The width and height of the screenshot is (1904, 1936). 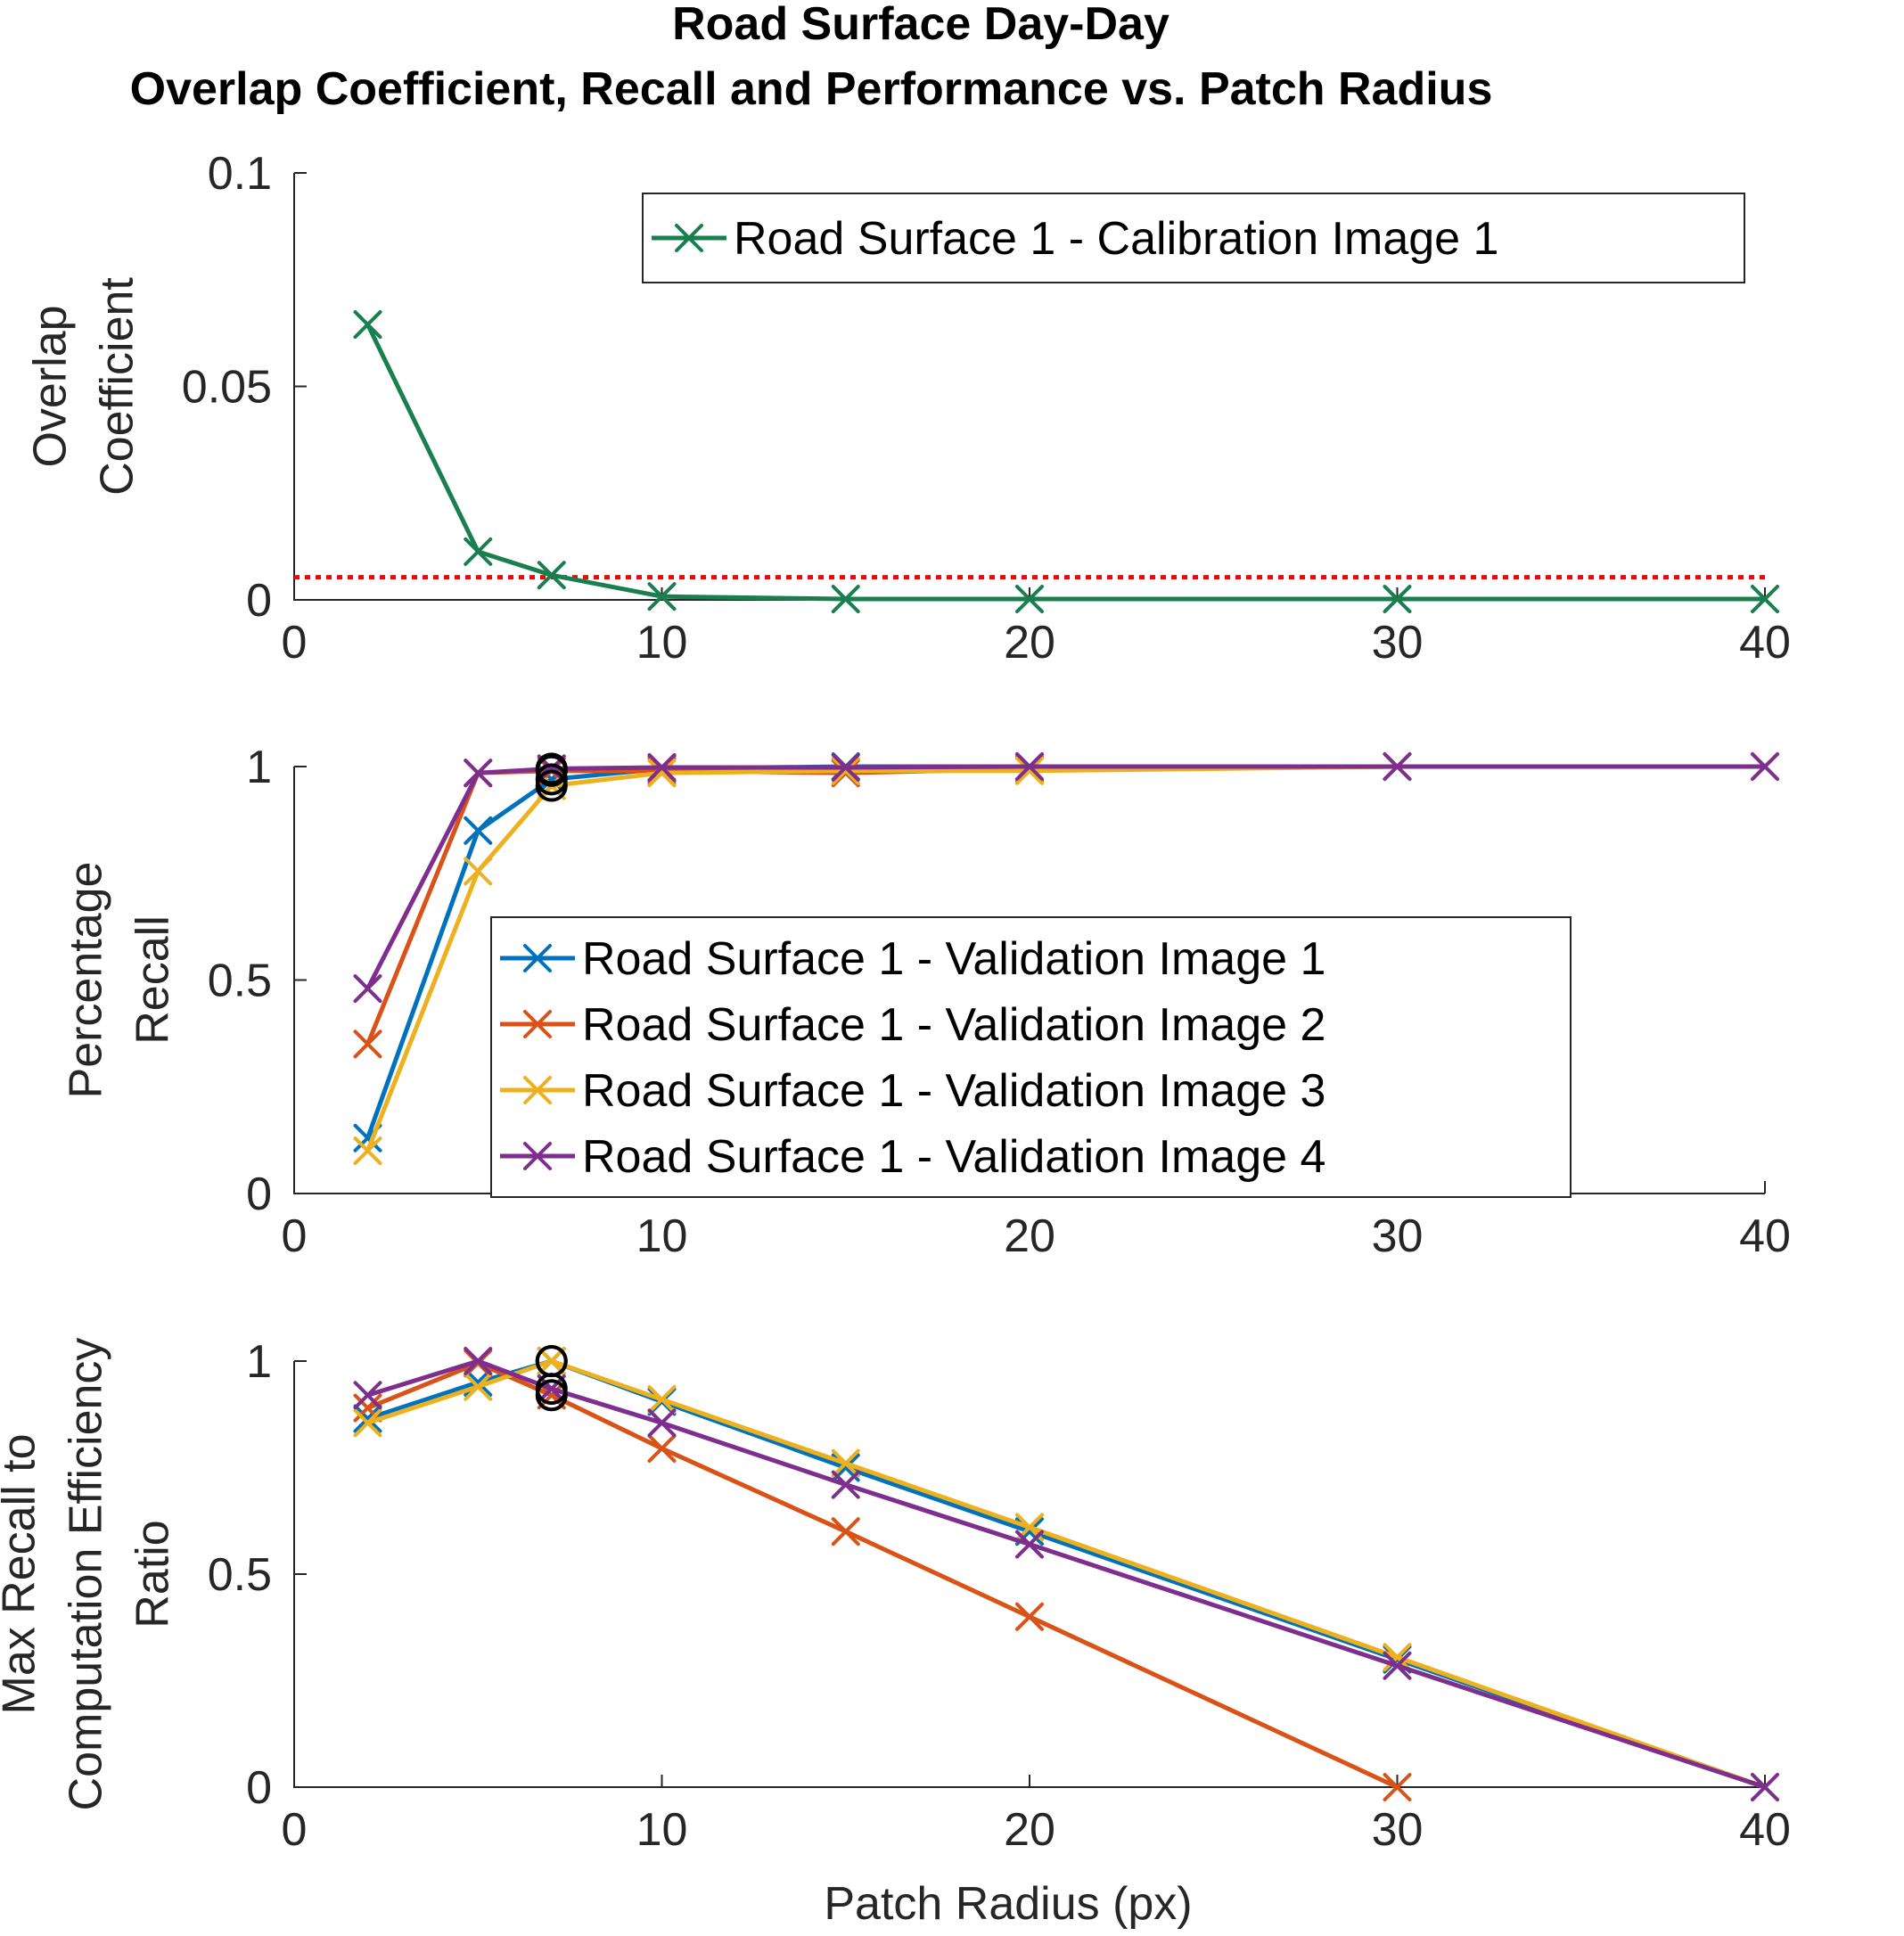 What do you see at coordinates (953, 959) in the screenshot?
I see `recall-legend-label-0: Road Surface 1 - Validation Image 1` at bounding box center [953, 959].